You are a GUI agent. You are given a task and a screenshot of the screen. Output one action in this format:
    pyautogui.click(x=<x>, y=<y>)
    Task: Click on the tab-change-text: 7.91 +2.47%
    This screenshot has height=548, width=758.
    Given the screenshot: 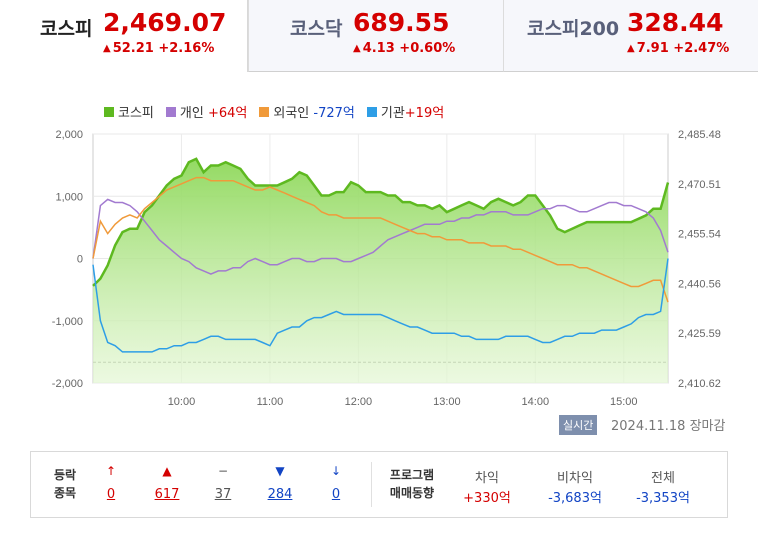 What is the action you would take?
    pyautogui.click(x=683, y=48)
    